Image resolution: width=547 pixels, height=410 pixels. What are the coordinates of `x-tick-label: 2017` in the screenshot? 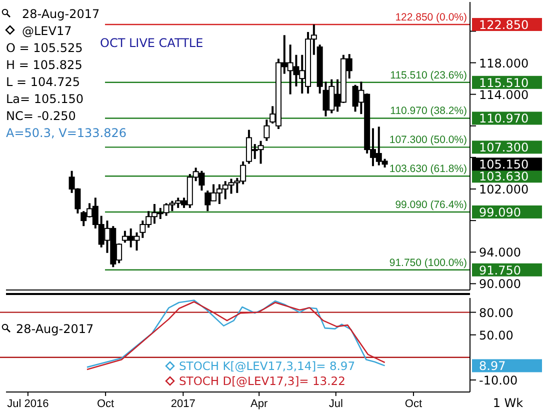 It's located at (183, 404).